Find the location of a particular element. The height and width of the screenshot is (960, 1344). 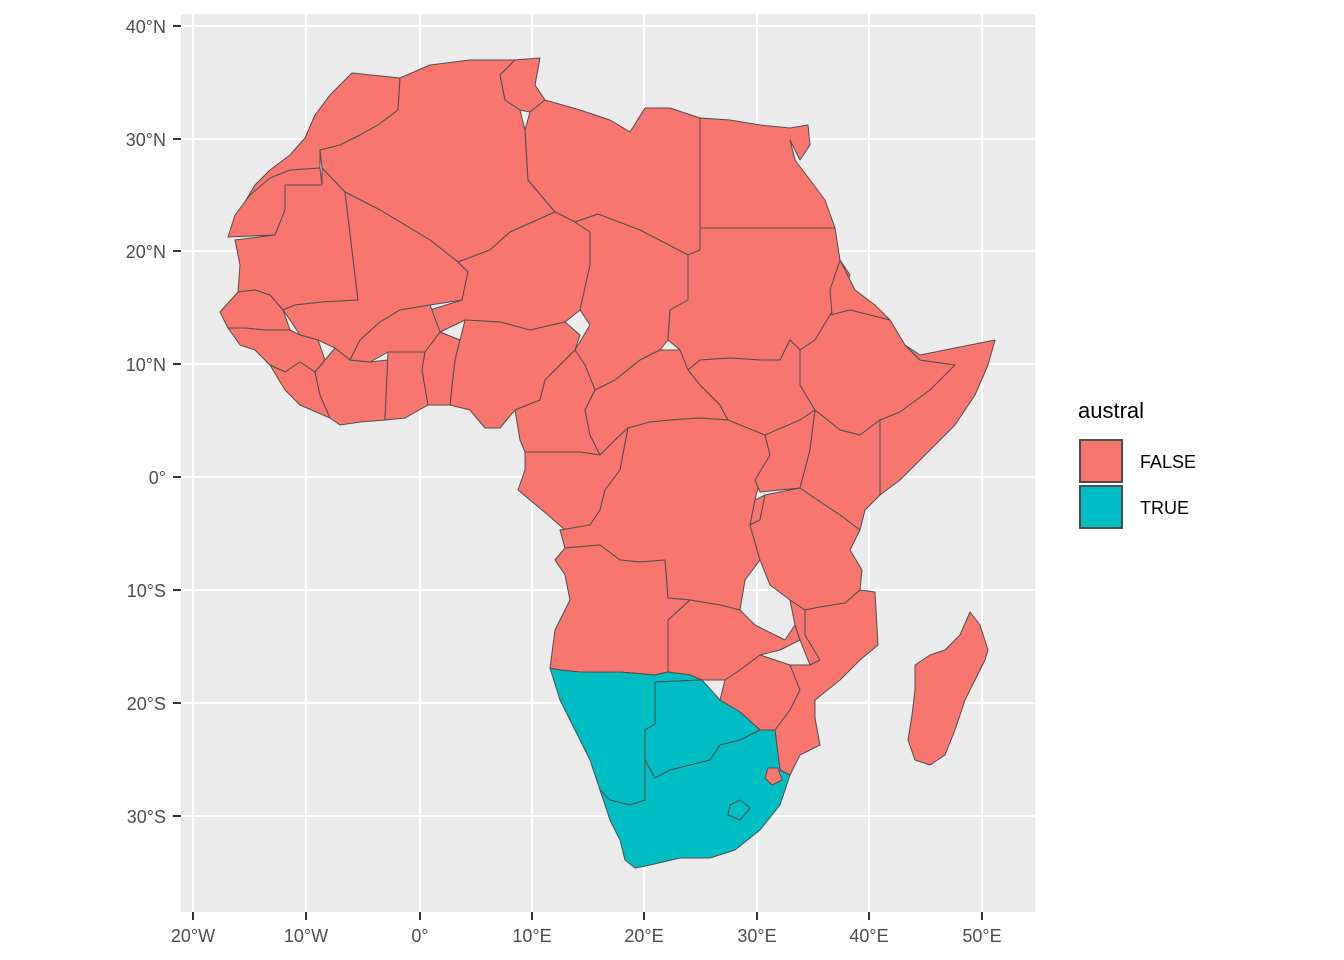

country-eswatini is located at coordinates (773, 776).